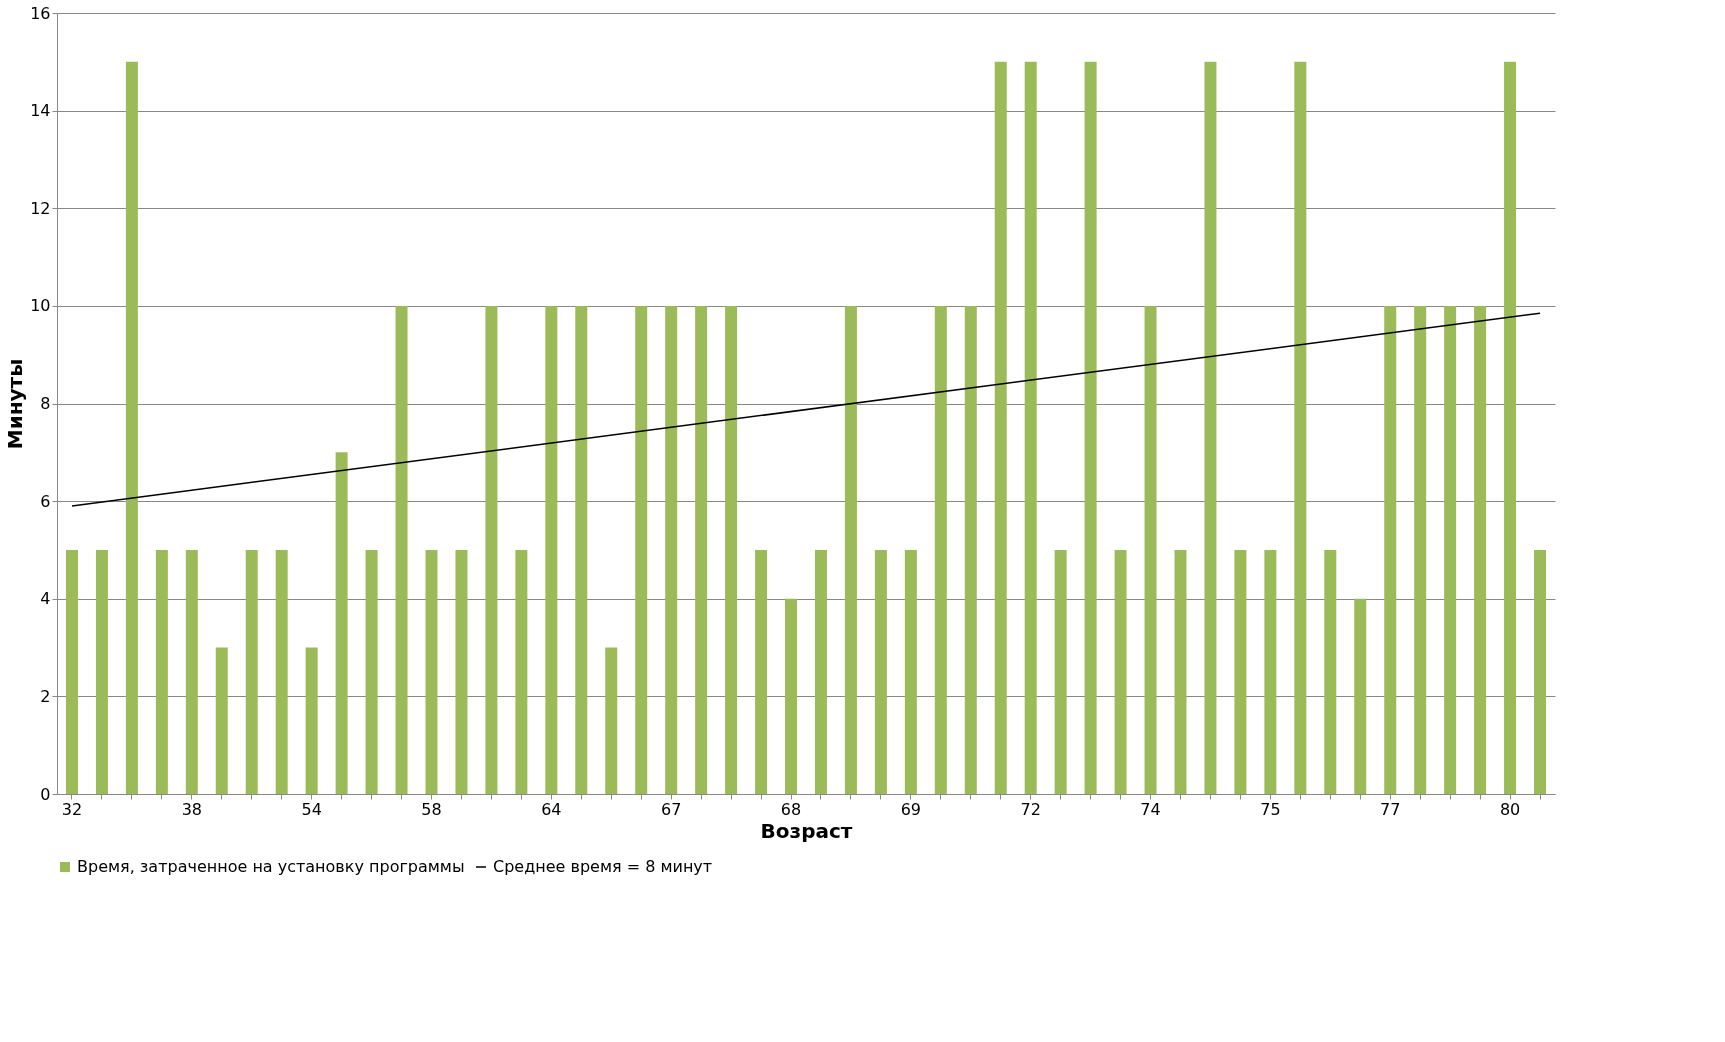 This screenshot has width=1725, height=1042. Describe the element at coordinates (1390, 809) in the screenshot. I see `x-tick-label: 77` at that location.